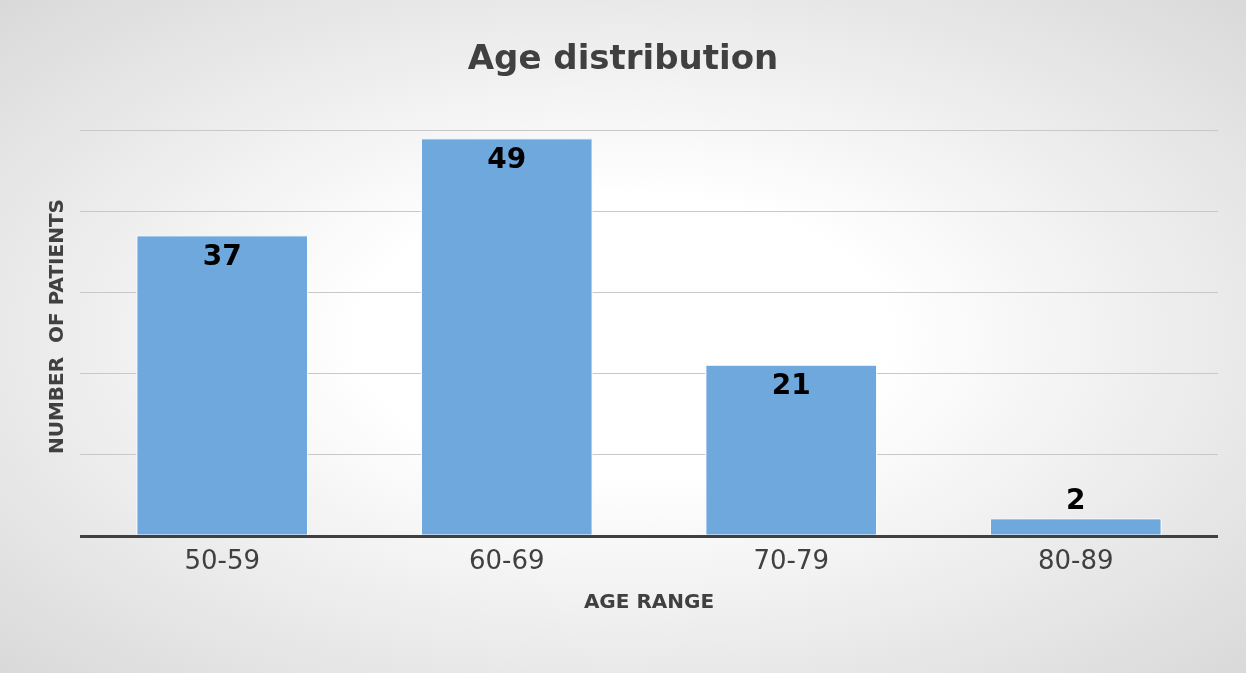 This screenshot has width=1246, height=673. Describe the element at coordinates (222, 255) in the screenshot. I see `data-label: 37` at that location.